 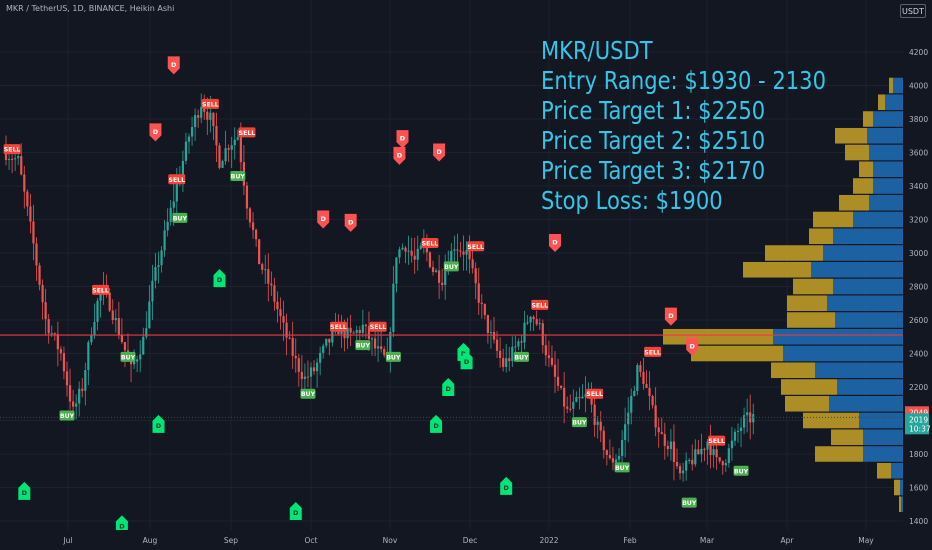 I want to click on time-axis-bg, so click(x=451, y=540).